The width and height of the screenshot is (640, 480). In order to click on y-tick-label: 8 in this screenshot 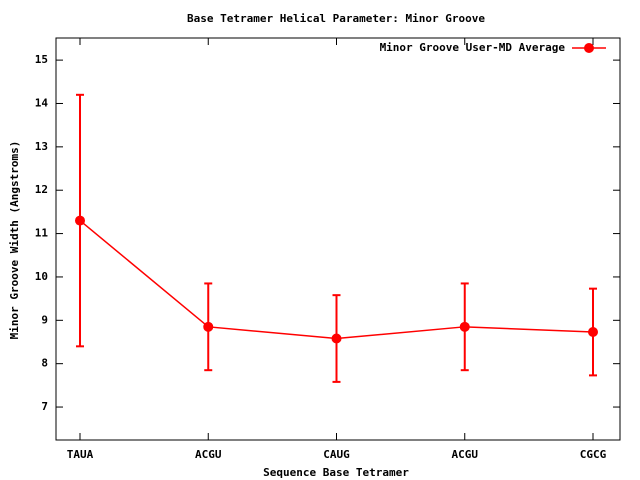, I will do `click(44, 363)`.